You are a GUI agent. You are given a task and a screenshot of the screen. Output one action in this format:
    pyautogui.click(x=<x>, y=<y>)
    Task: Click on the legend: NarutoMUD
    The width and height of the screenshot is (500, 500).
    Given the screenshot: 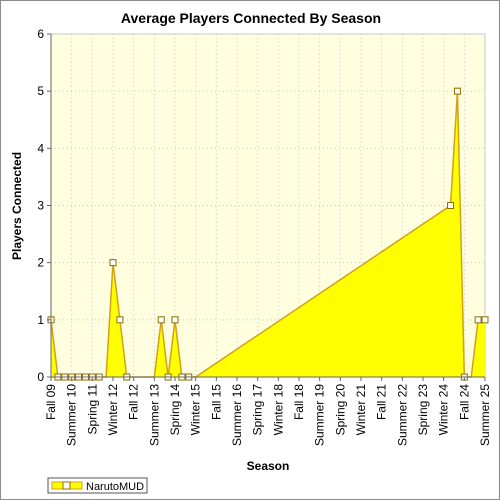 What is the action you would take?
    pyautogui.click(x=97, y=485)
    